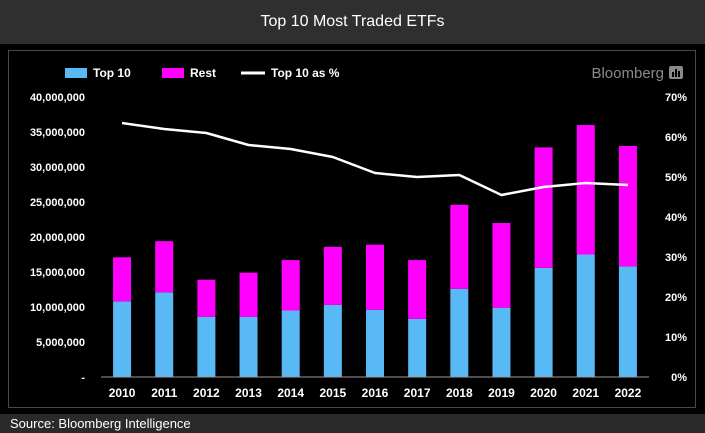 The image size is (705, 433). I want to click on x-tick-label: 2020, so click(543, 393).